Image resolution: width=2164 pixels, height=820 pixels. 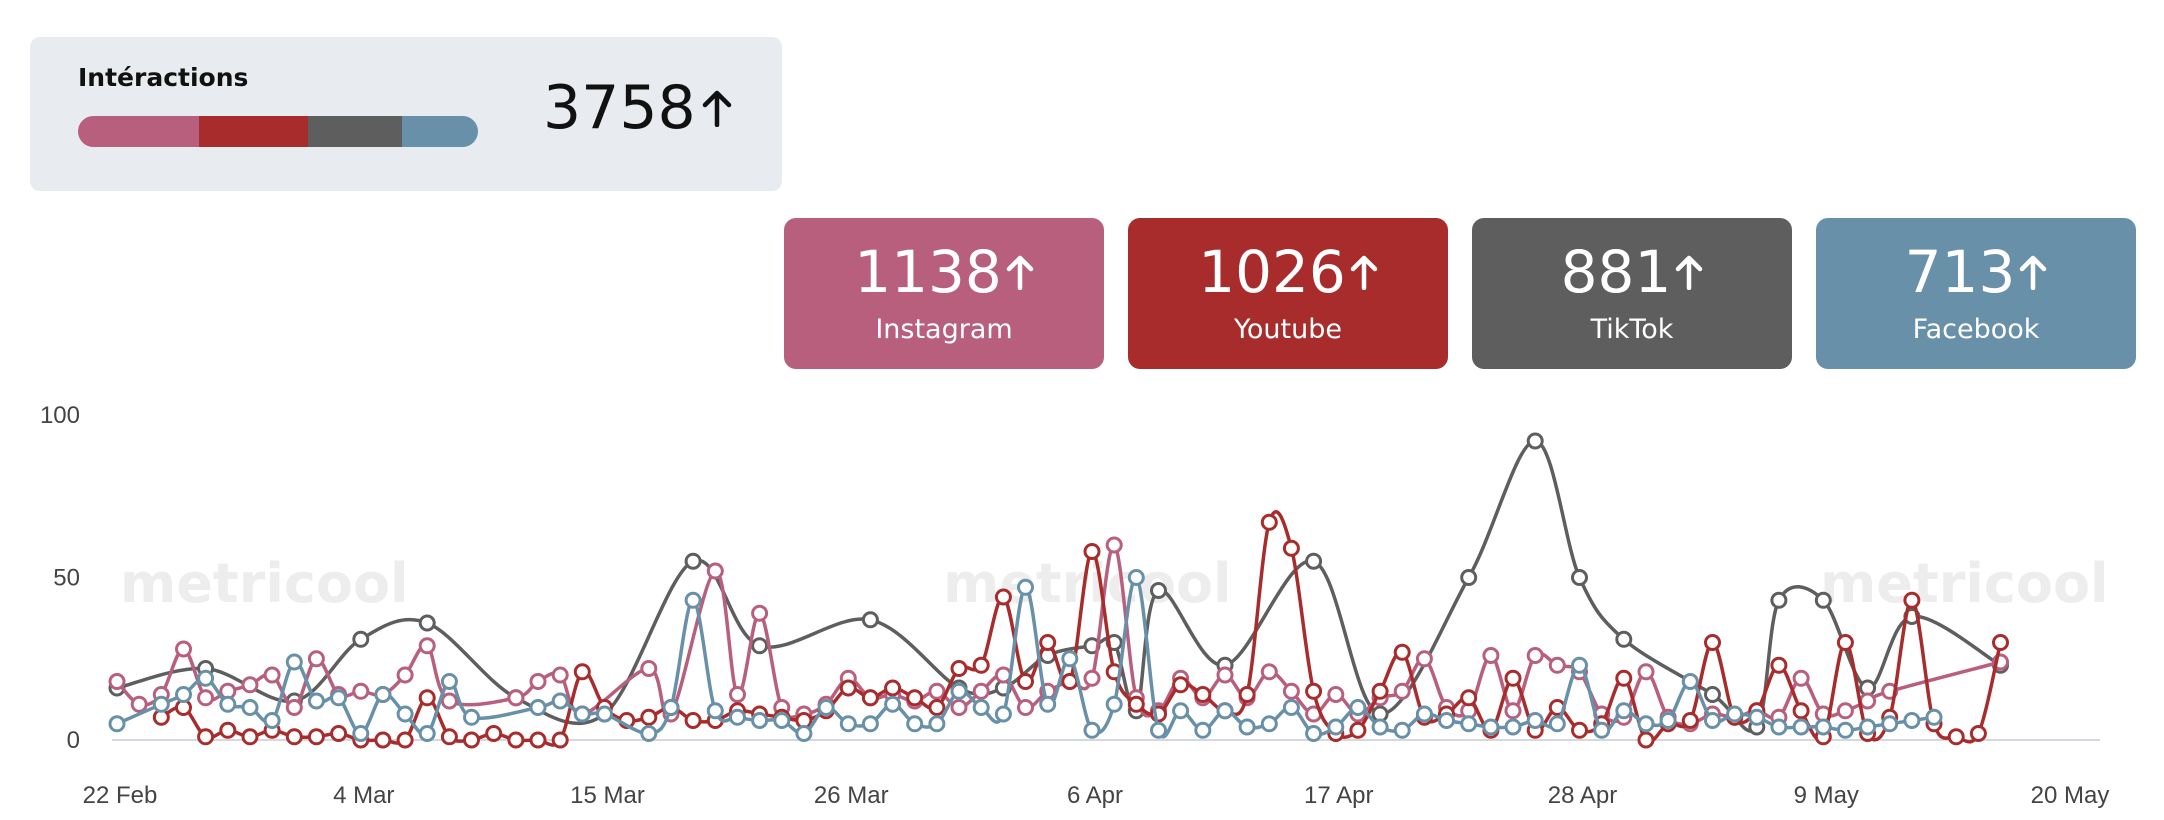 What do you see at coordinates (1976, 293) in the screenshot?
I see `network-card-facebook: 713 Facebook` at bounding box center [1976, 293].